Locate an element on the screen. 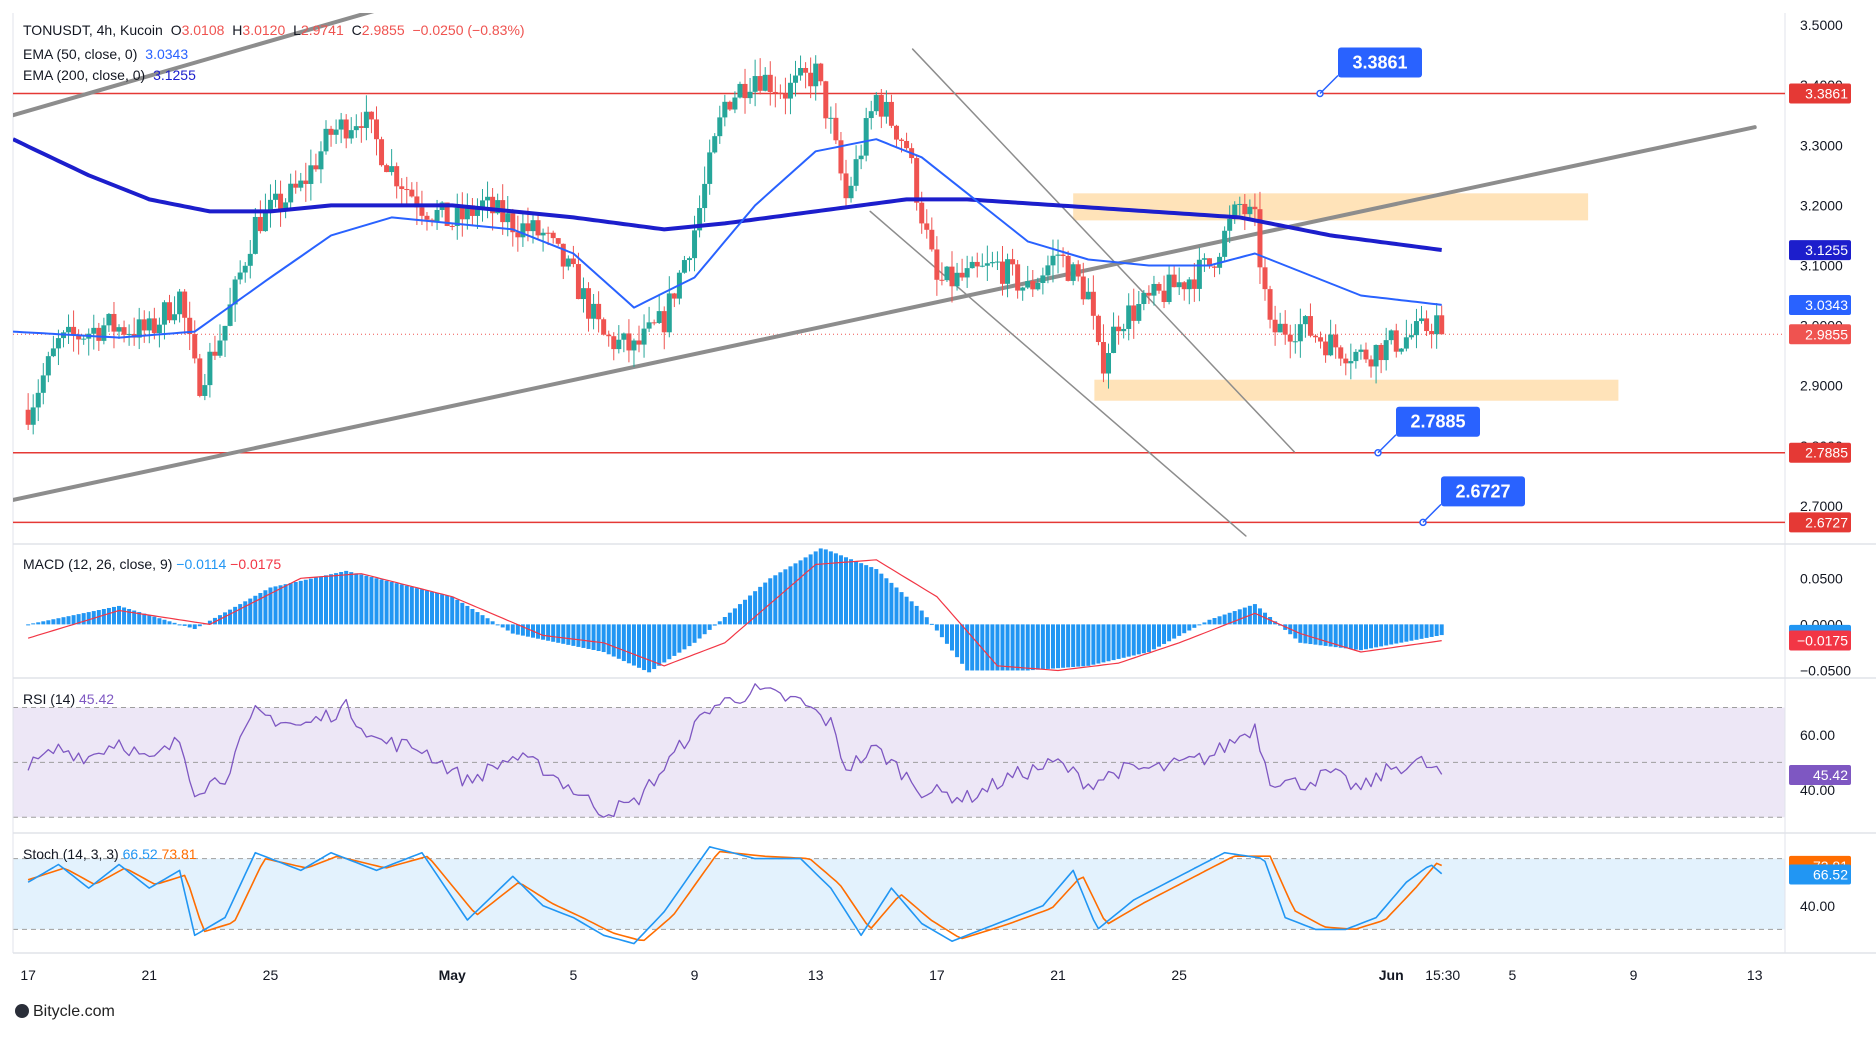 Image resolution: width=1876 pixels, height=1040 pixels. time-axis-tick: 21 is located at coordinates (1058, 975).